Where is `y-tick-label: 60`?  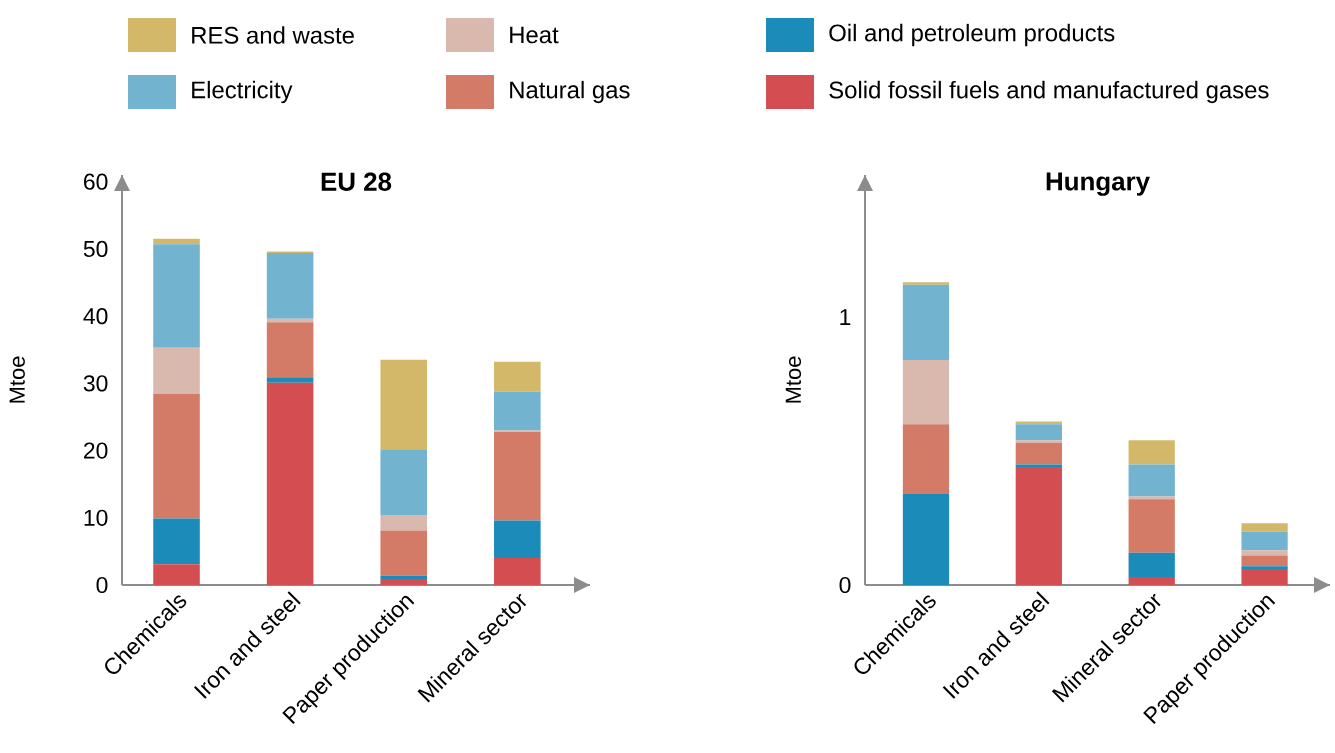 y-tick-label: 60 is located at coordinates (96, 181).